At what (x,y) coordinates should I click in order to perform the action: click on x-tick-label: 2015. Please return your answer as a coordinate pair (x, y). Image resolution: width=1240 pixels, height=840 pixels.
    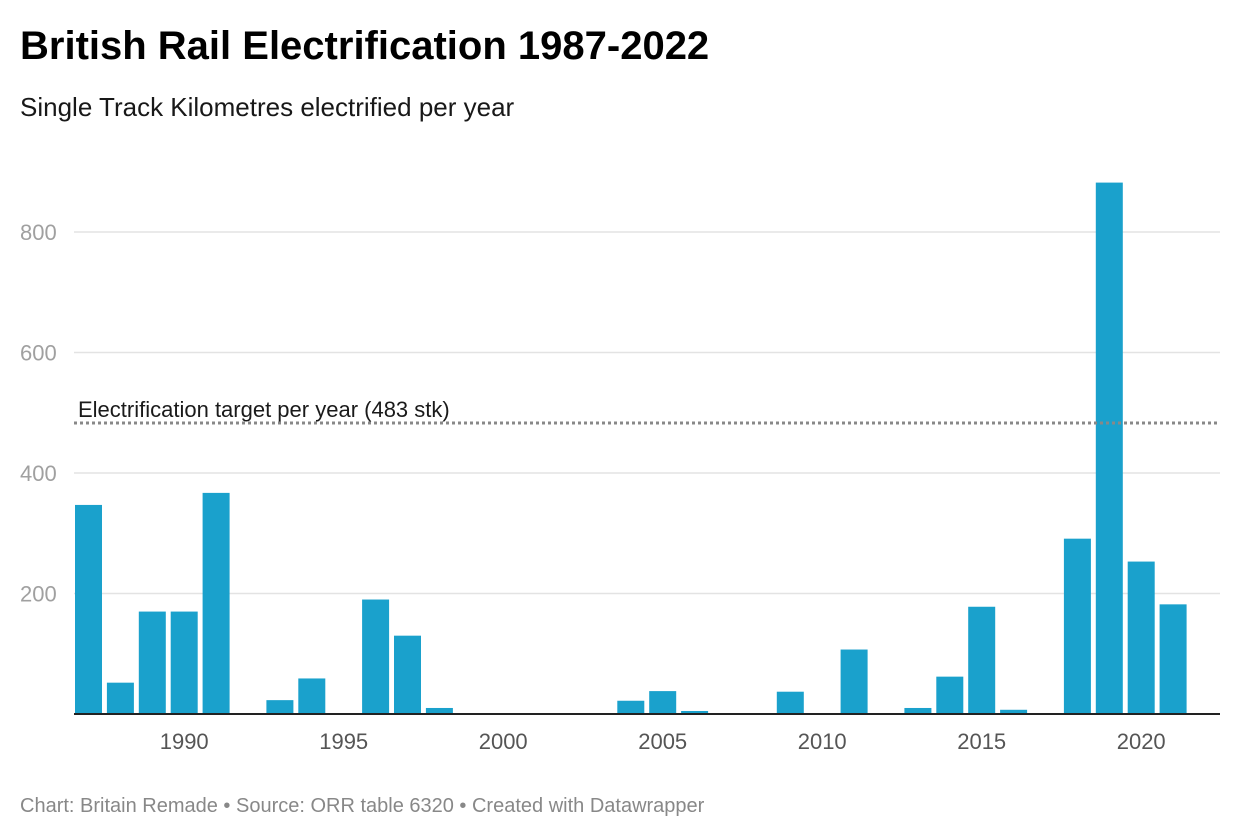
    Looking at the image, I should click on (981, 741).